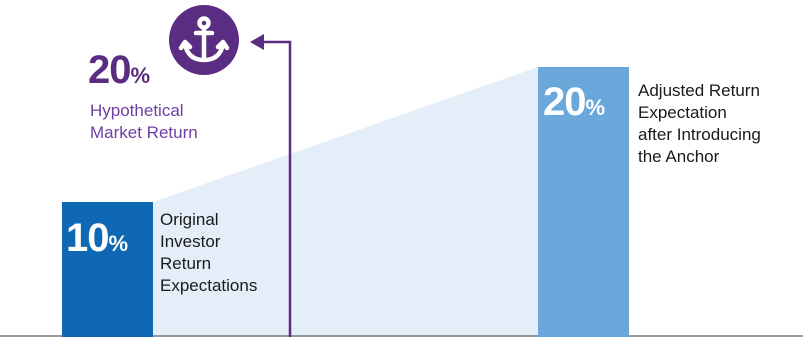  What do you see at coordinates (277, 188) in the screenshot?
I see `anchor-arrow-line` at bounding box center [277, 188].